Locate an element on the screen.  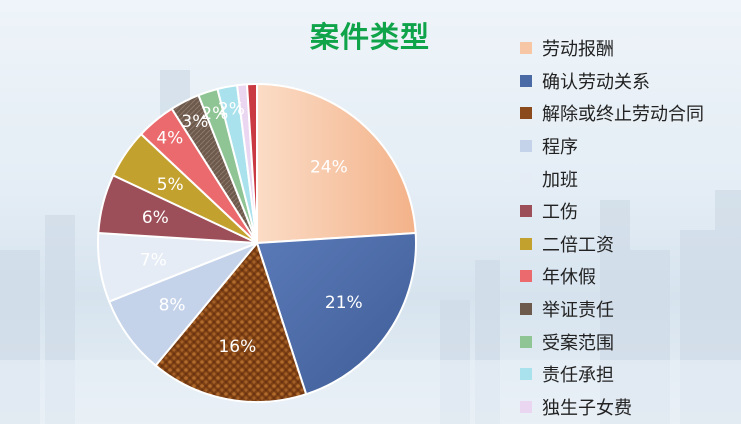
legend-item: 责任承担 is located at coordinates (612, 374).